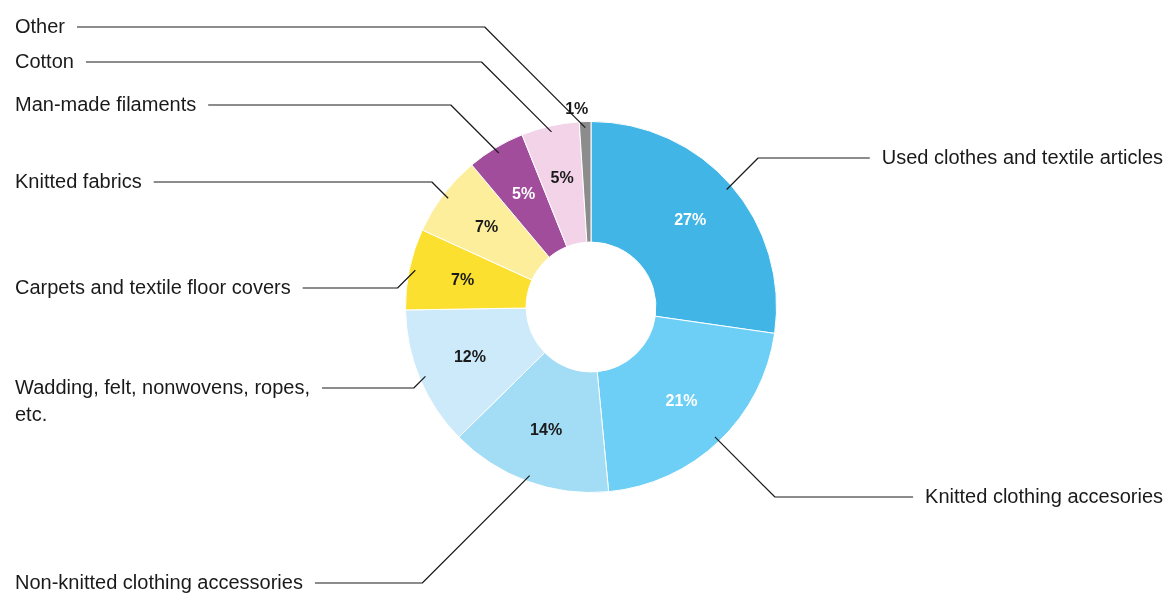 This screenshot has height=595, width=1168. I want to click on slice-label: Wadding, felt, nonwovens, ropes, etc., so click(162, 400).